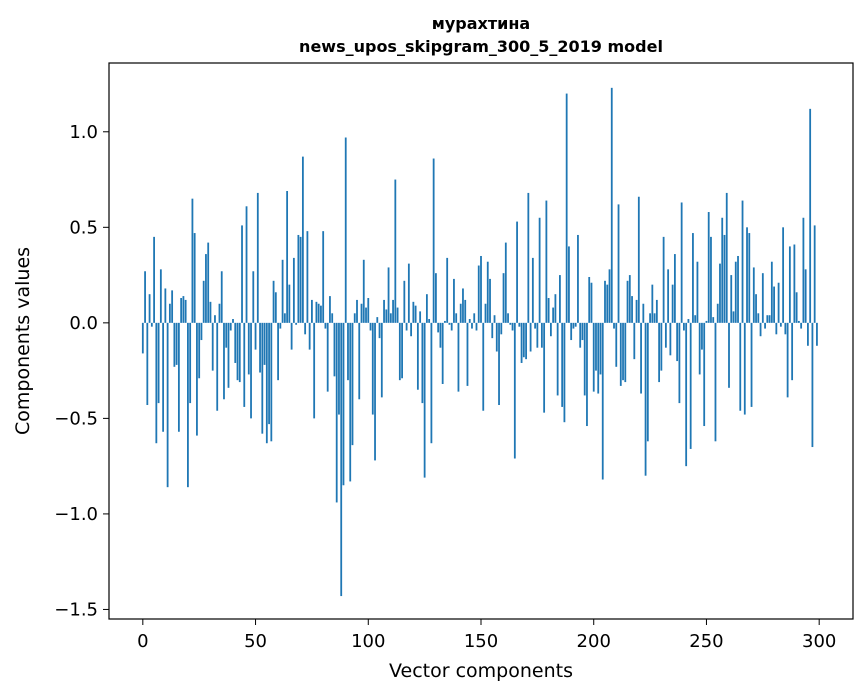 The width and height of the screenshot is (867, 700). Describe the element at coordinates (83, 323) in the screenshot. I see `y-tick-label: 0.0` at that location.